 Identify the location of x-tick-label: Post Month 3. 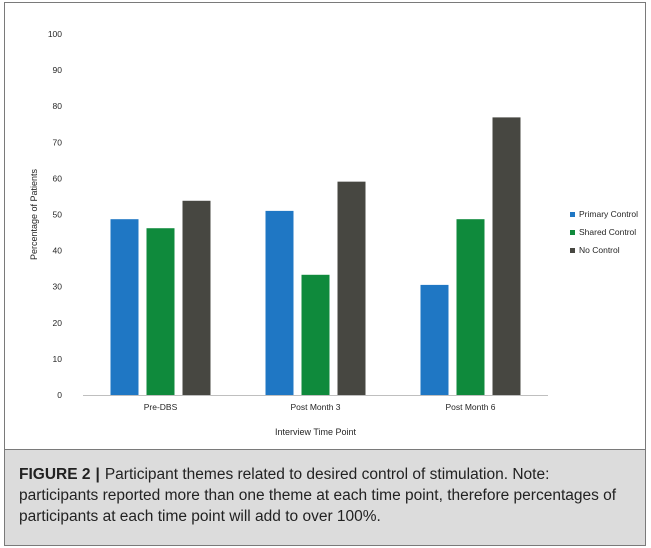
(315, 407).